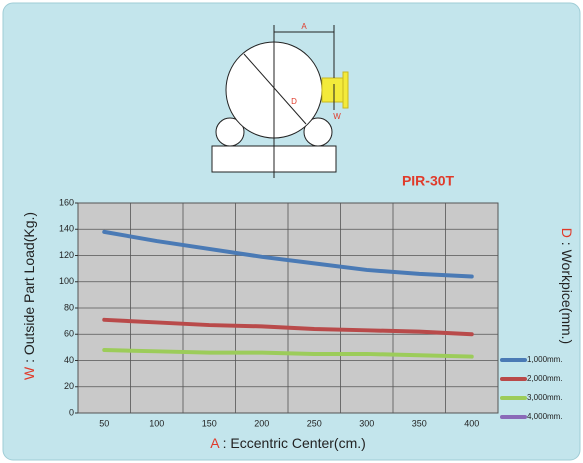  What do you see at coordinates (261, 423) in the screenshot?
I see `x-tick-label: 200` at bounding box center [261, 423].